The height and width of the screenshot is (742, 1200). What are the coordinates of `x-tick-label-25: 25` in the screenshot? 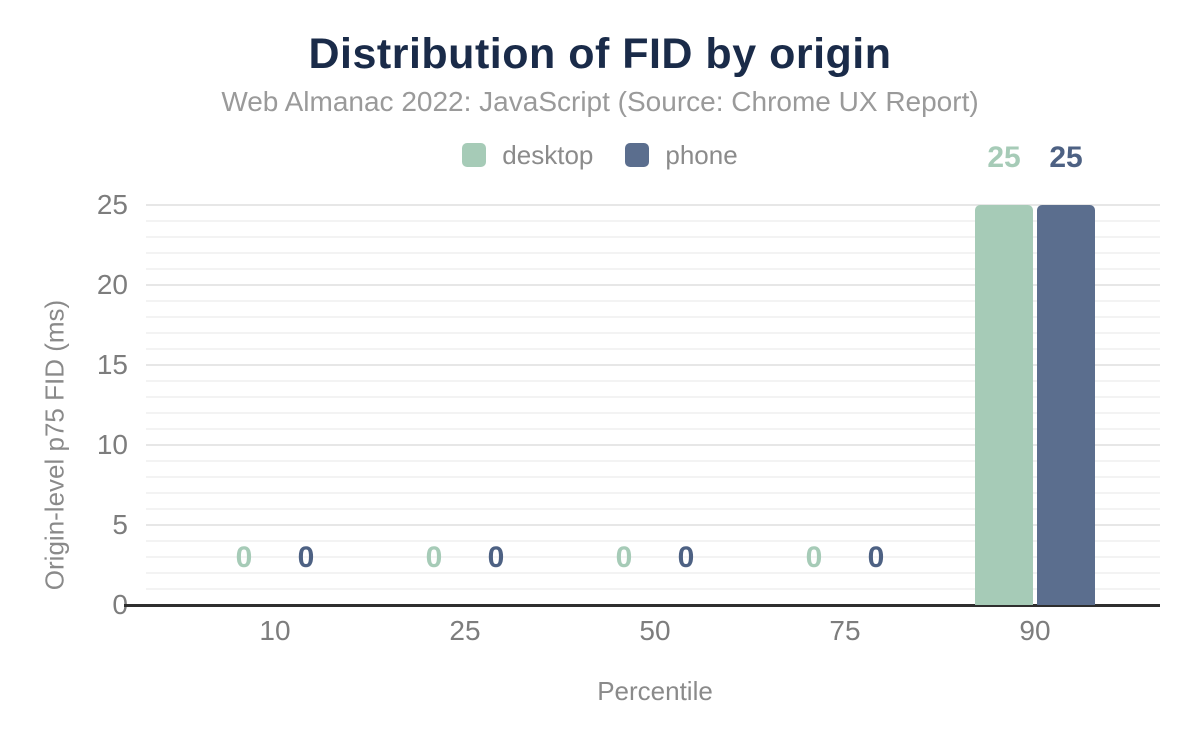 It's located at (465, 630).